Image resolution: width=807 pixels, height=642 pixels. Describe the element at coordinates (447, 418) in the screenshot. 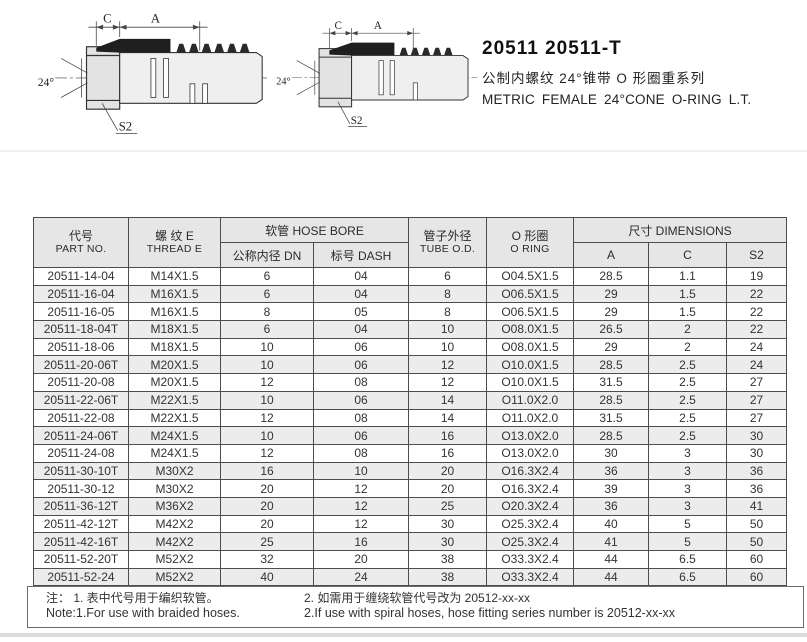

I see `cell-tube-od: 14` at that location.